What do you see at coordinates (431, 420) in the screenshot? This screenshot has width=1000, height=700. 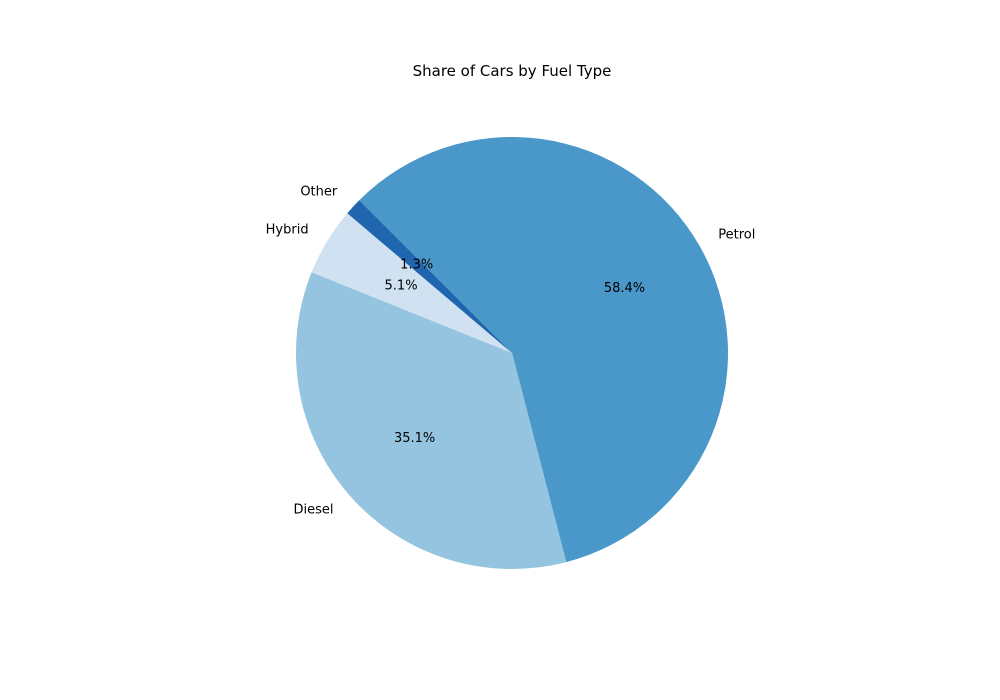 I see `pie-slice-diesel` at bounding box center [431, 420].